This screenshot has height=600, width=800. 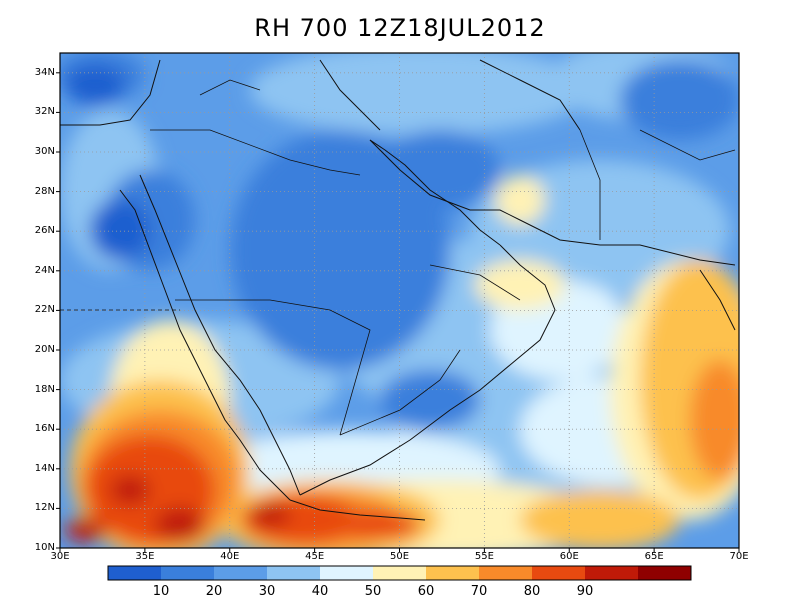 What do you see at coordinates (60, 556) in the screenshot?
I see `lon-label: 30E` at bounding box center [60, 556].